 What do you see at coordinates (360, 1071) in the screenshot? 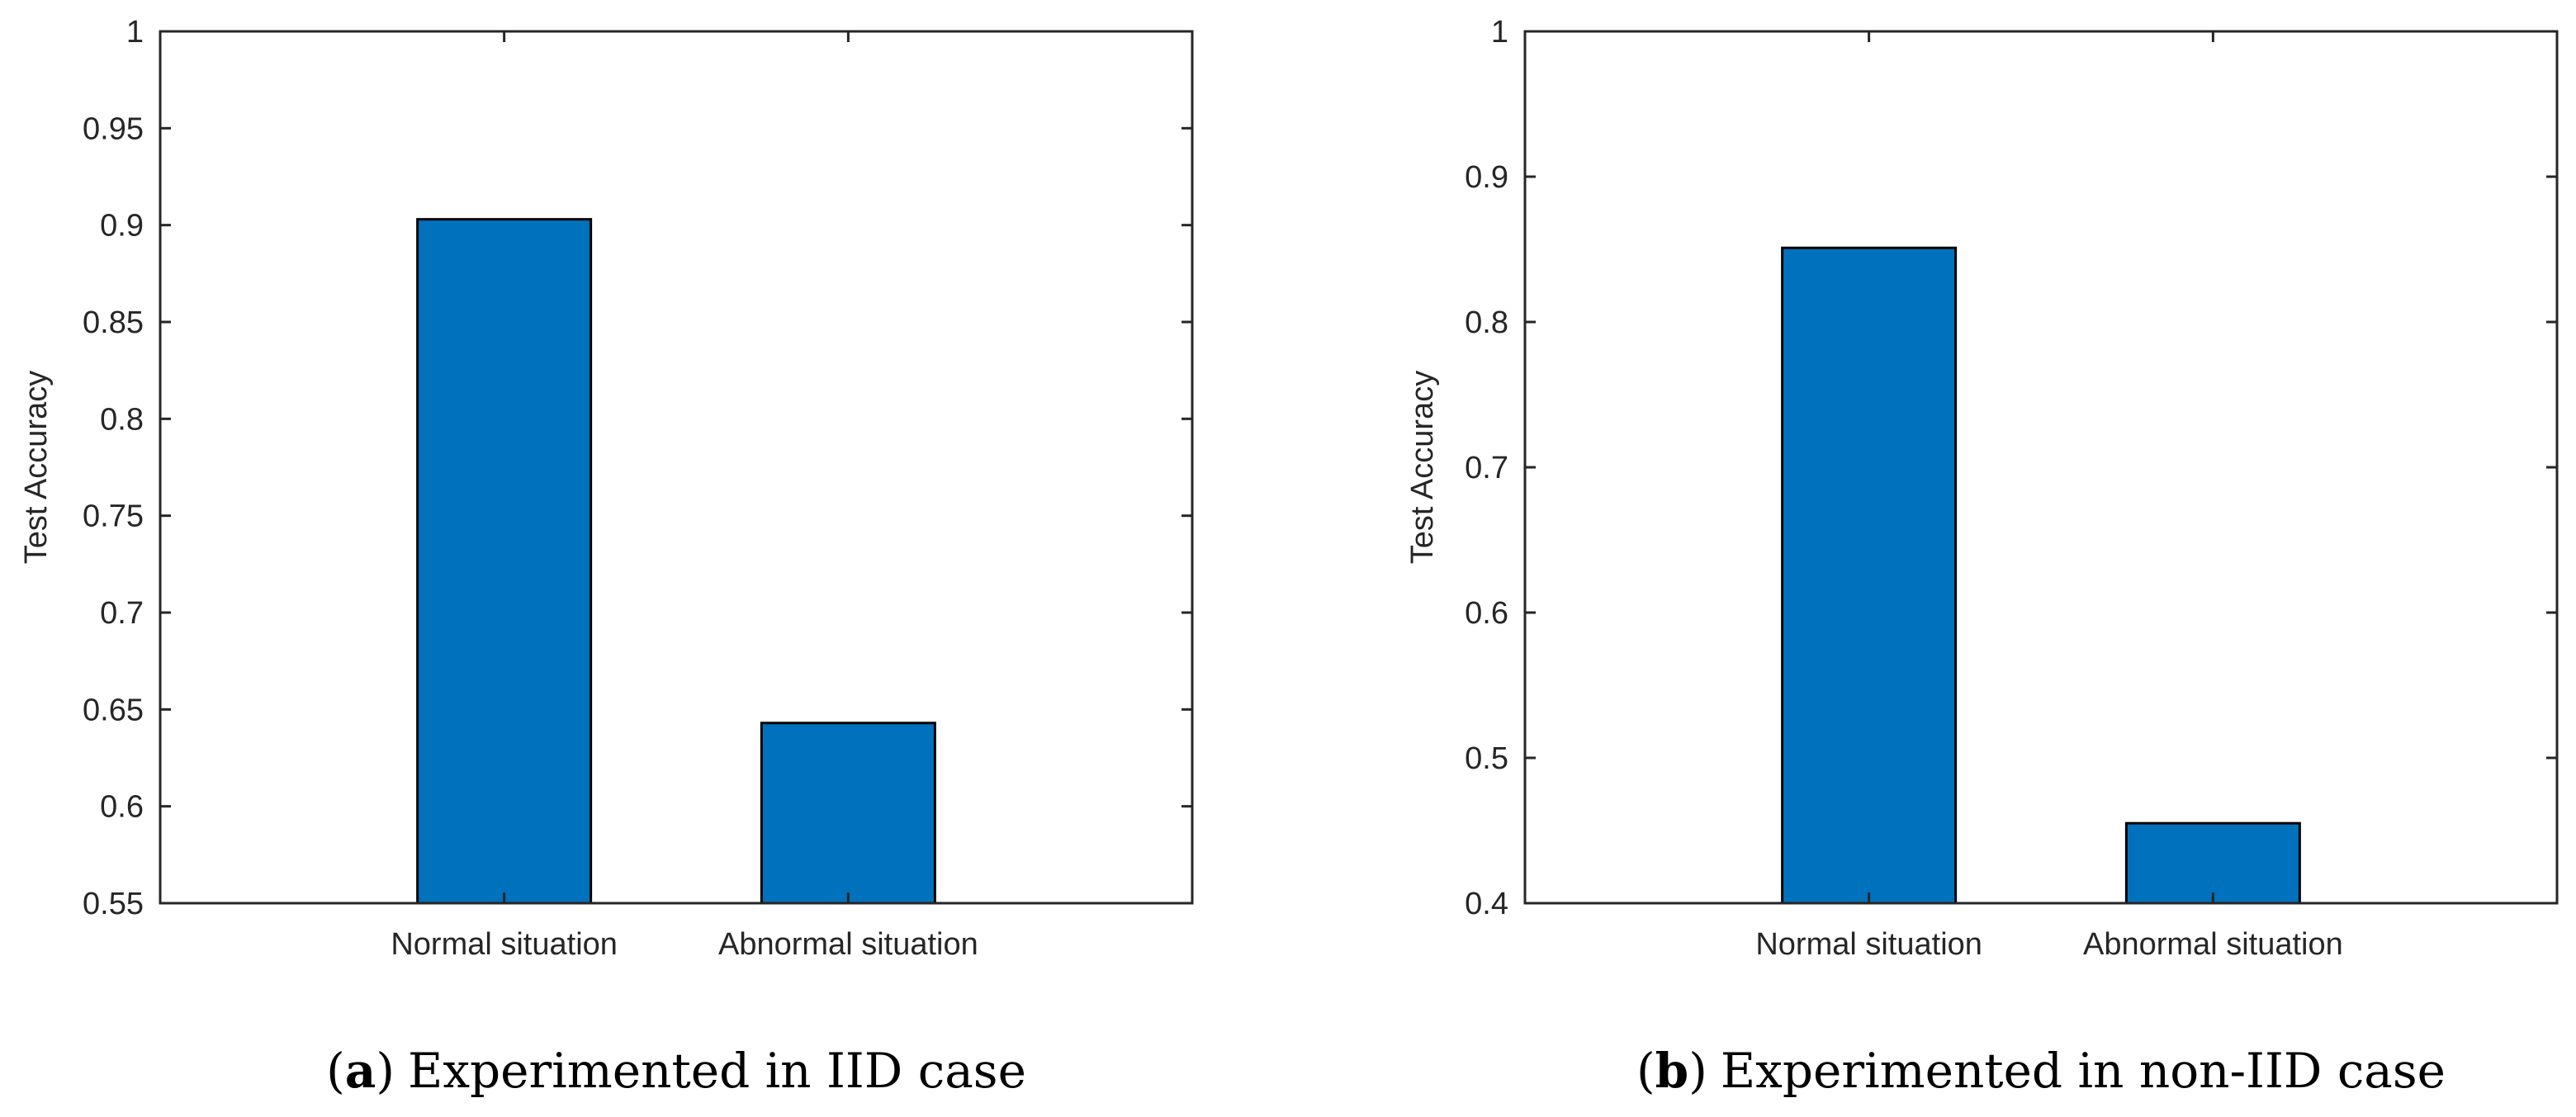
I see `caption-letter: a` at bounding box center [360, 1071].